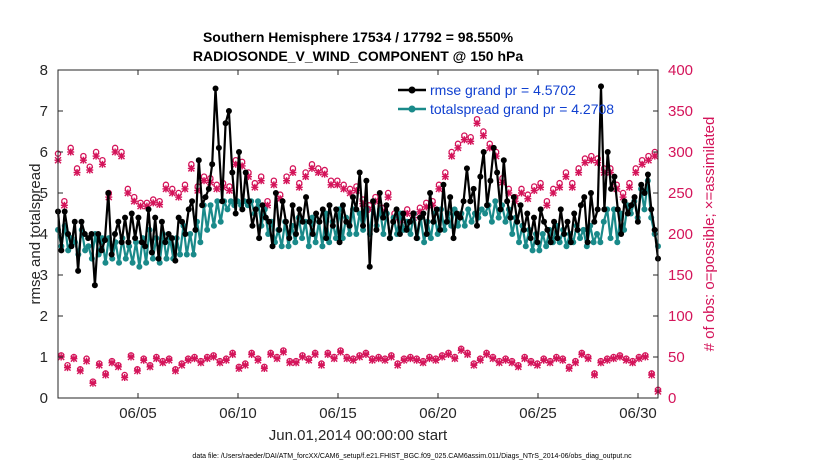 The image size is (830, 470). What do you see at coordinates (358, 56) in the screenshot?
I see `chart-subtitle: RADIOSONDE_V_WIND_COMPONENT @ 150 hPa` at bounding box center [358, 56].